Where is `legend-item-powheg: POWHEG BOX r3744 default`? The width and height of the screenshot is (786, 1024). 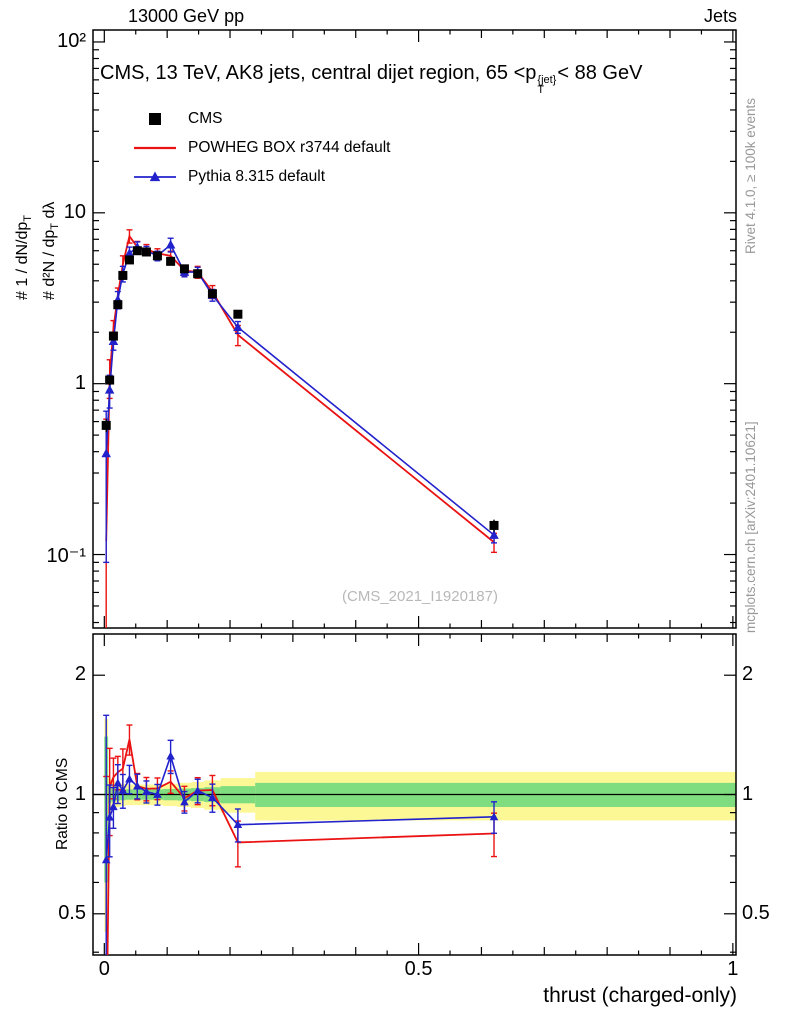 legend-item-powheg: POWHEG BOX r3744 default is located at coordinates (261, 147).